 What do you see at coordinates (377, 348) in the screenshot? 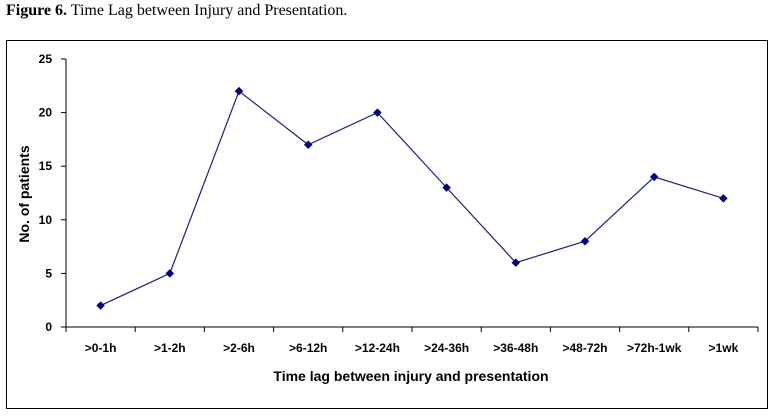
I see `x-tick-label: >12-24h` at bounding box center [377, 348].